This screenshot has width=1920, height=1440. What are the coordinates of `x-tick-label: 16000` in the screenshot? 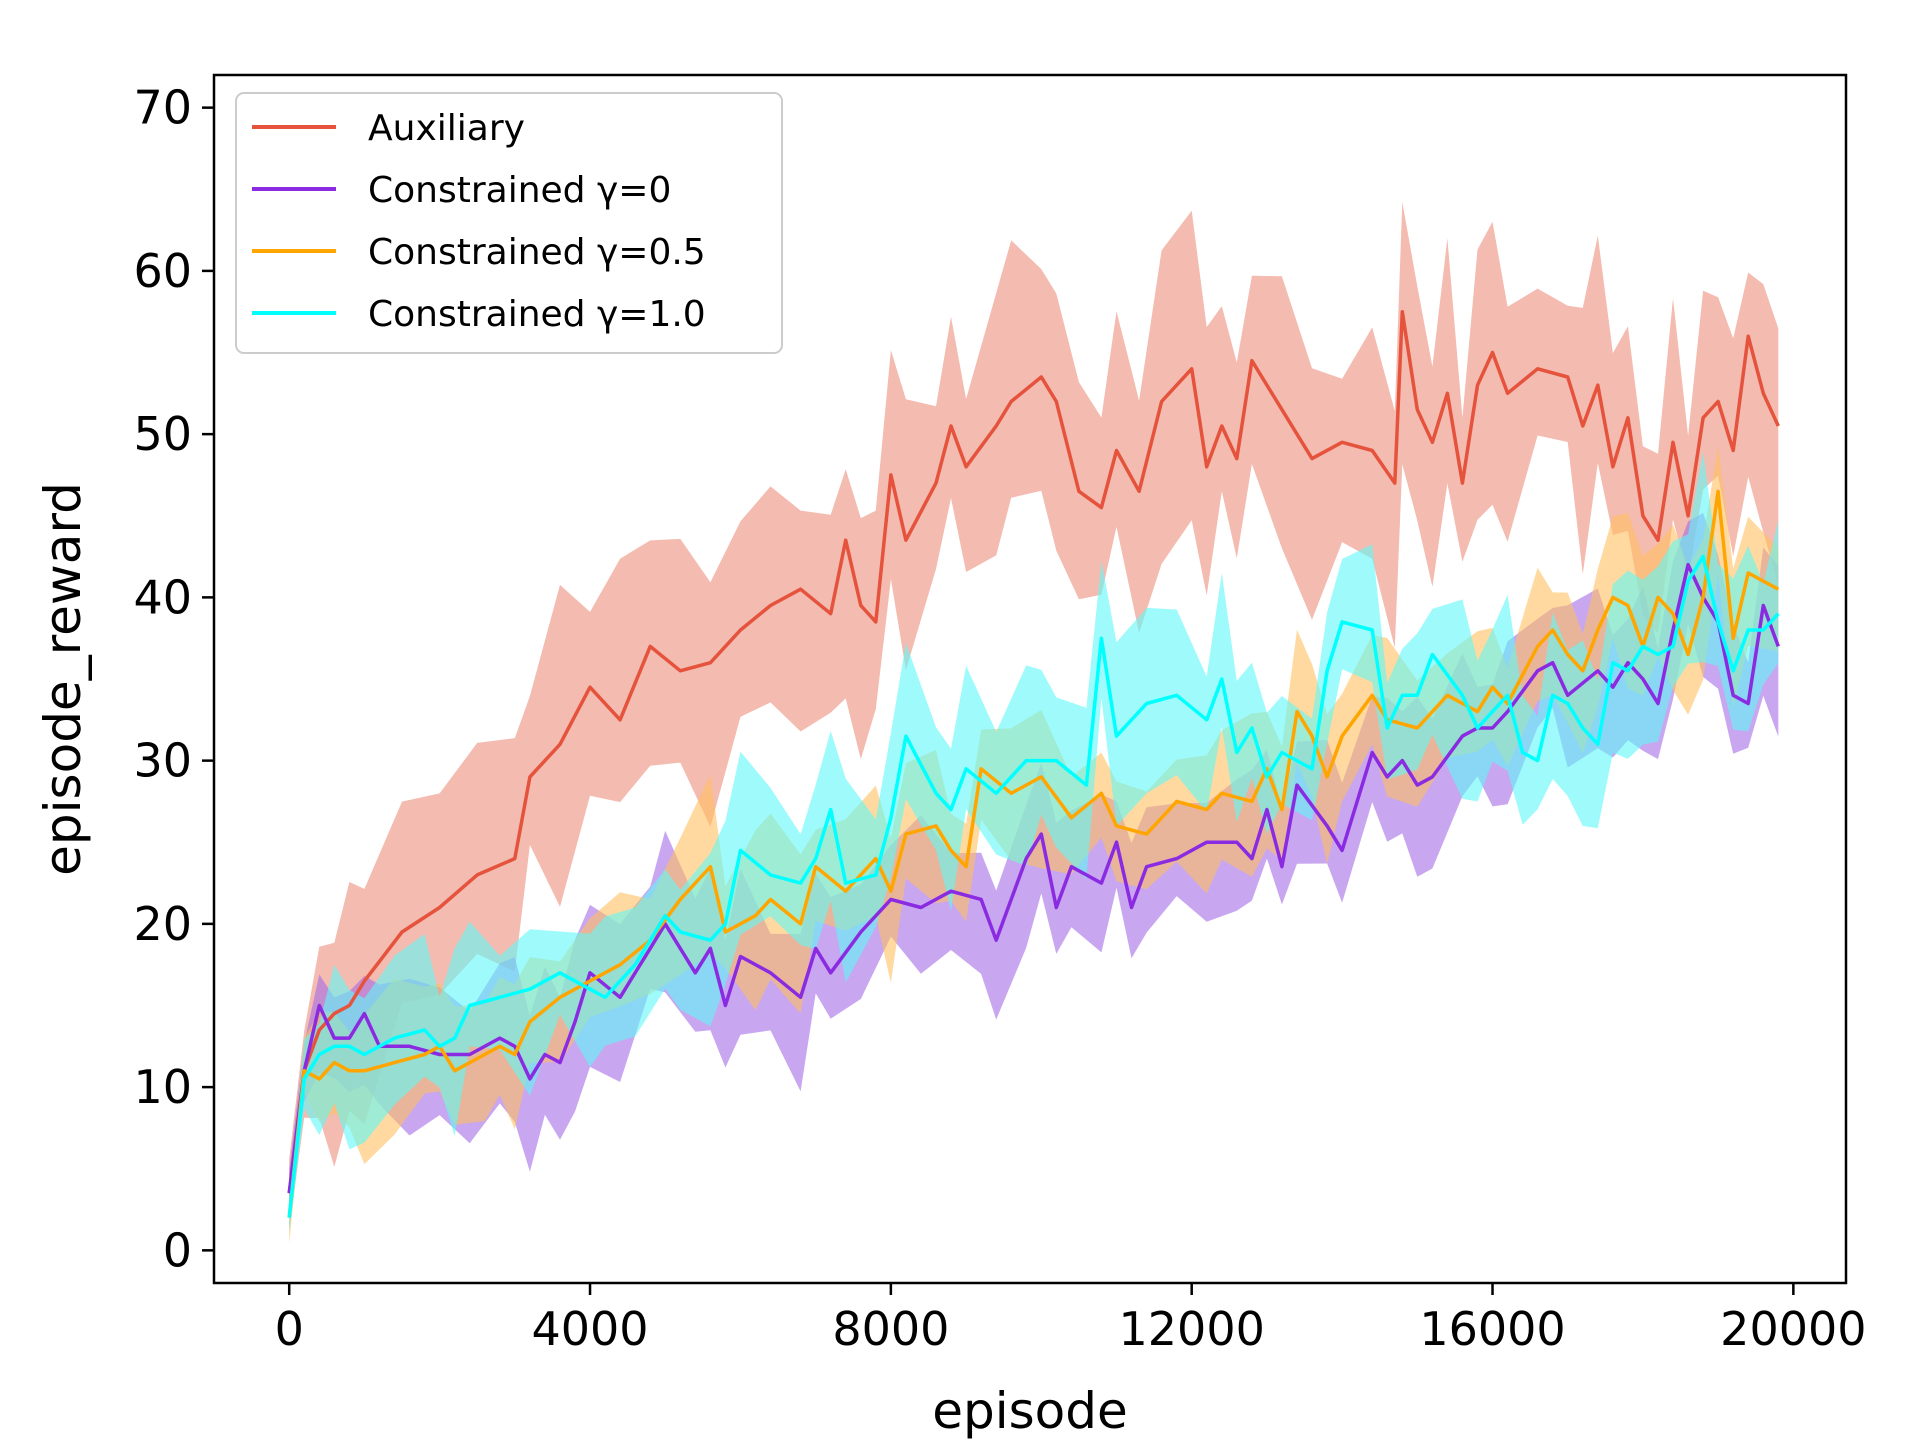 It's located at (1492, 1329).